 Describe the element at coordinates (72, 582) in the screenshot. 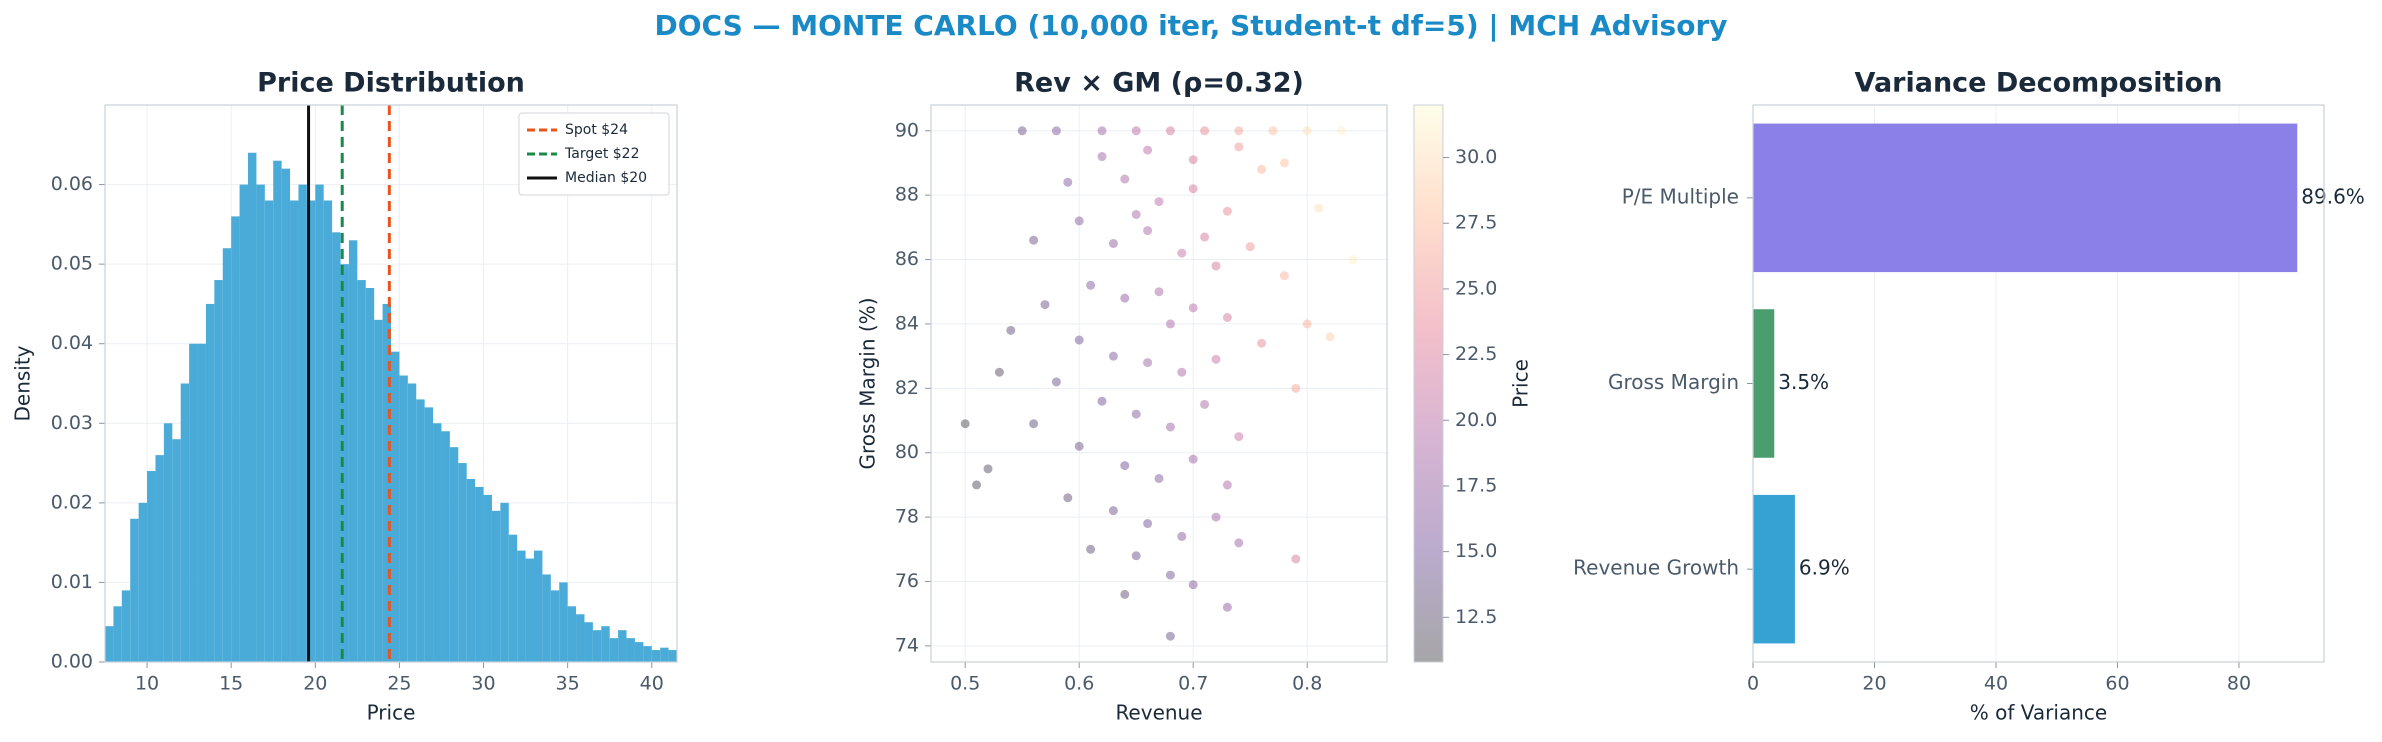

I see `y-tick-label: 0.01` at that location.